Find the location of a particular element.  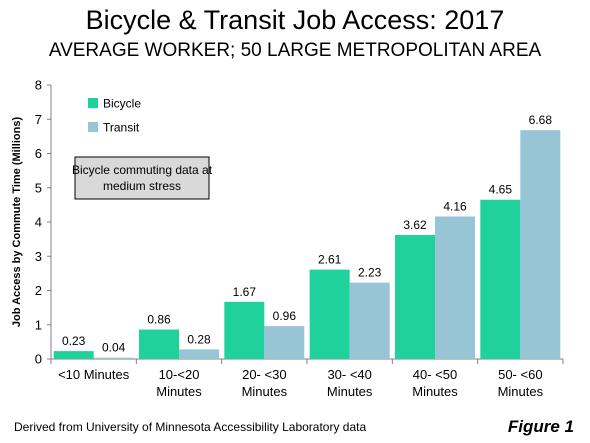

y-tick-label: 2 is located at coordinates (38, 290).